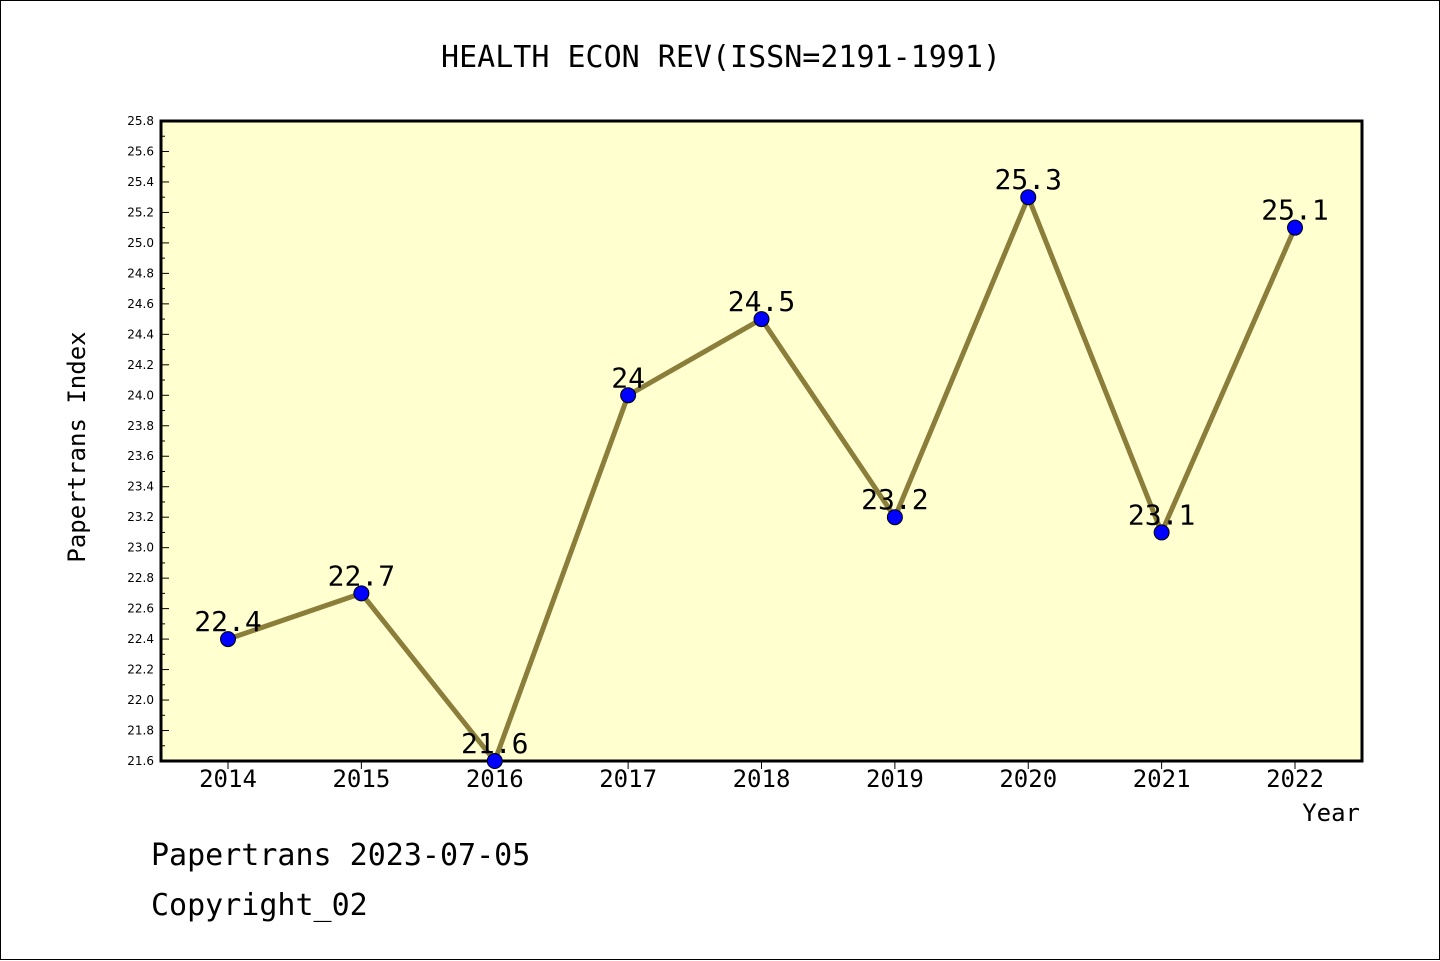 The height and width of the screenshot is (961, 1440). Describe the element at coordinates (140, 395) in the screenshot. I see `y-tick-label: 24.0` at that location.